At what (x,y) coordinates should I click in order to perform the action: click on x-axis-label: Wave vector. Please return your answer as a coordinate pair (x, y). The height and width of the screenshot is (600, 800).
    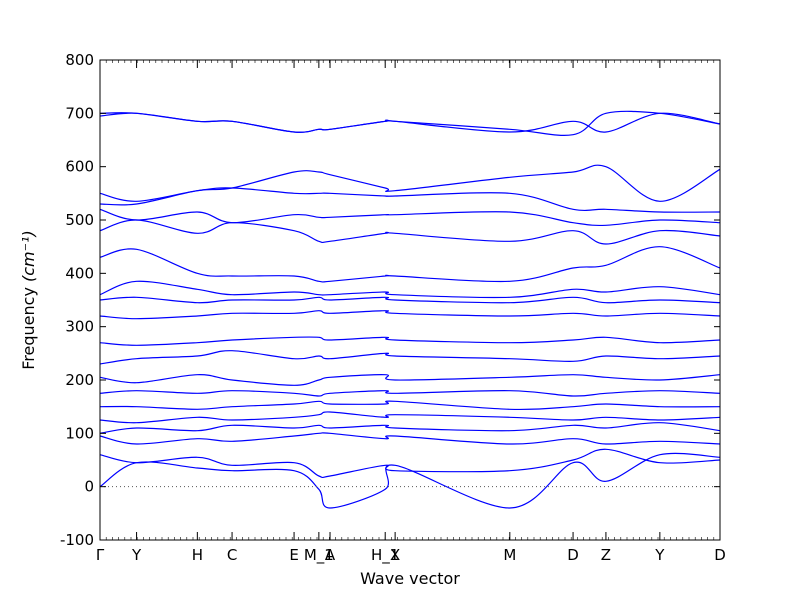
    Looking at the image, I should click on (410, 578).